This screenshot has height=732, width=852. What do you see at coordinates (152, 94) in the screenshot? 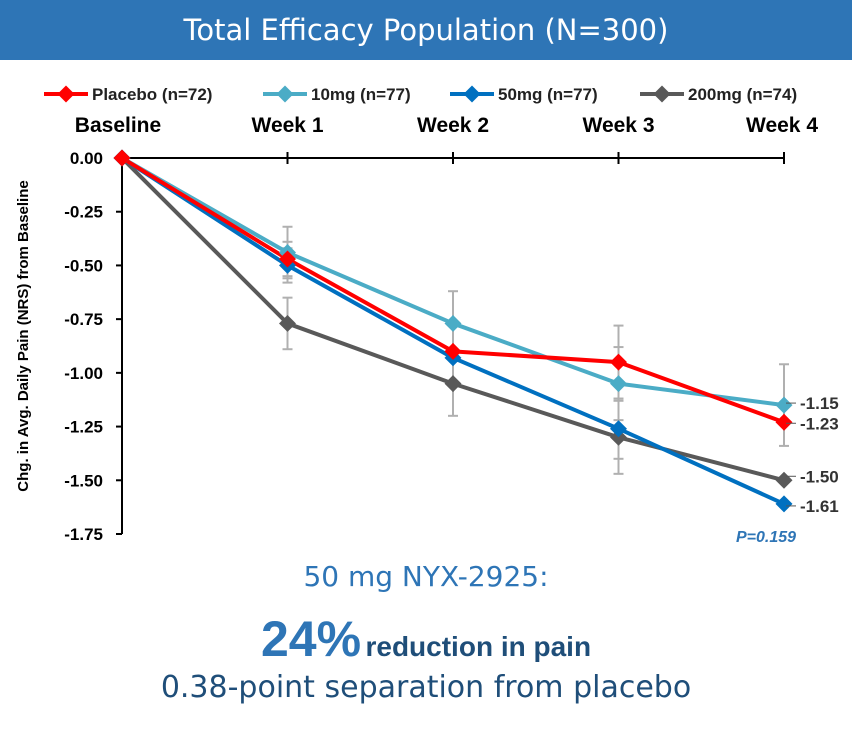
I see `legend-label-0: Placebo (n=72)` at bounding box center [152, 94].